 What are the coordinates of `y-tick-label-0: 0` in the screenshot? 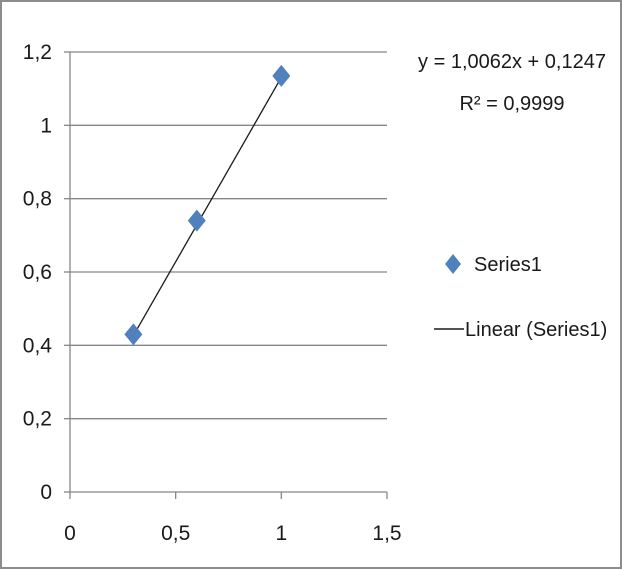 It's located at (46, 492).